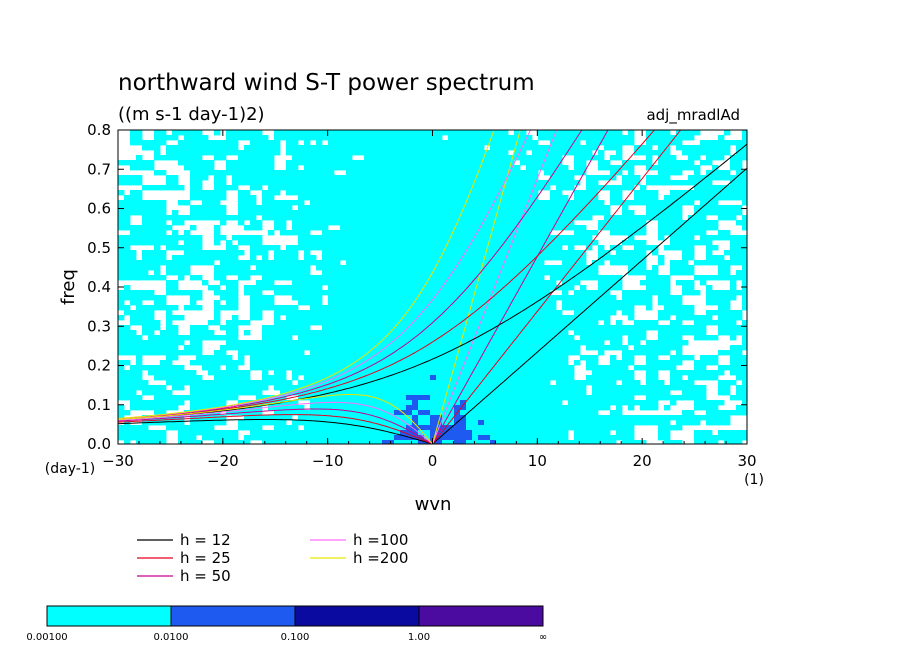  What do you see at coordinates (265, 248) in the screenshot?
I see `power-cell-1961` at bounding box center [265, 248].